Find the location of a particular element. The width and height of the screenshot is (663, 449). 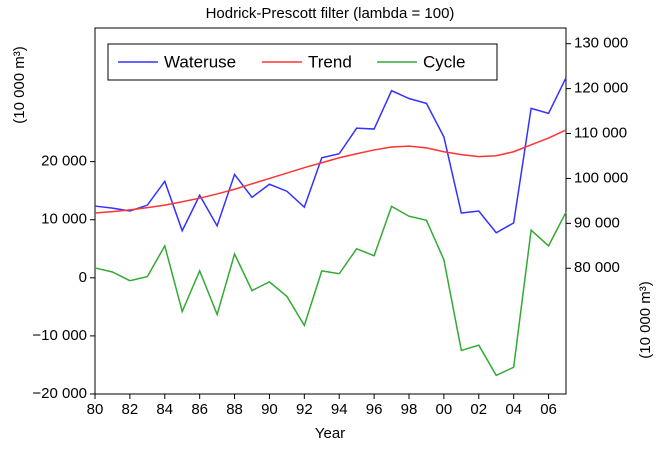

y2-tick-label: 120 000 is located at coordinates (601, 88).